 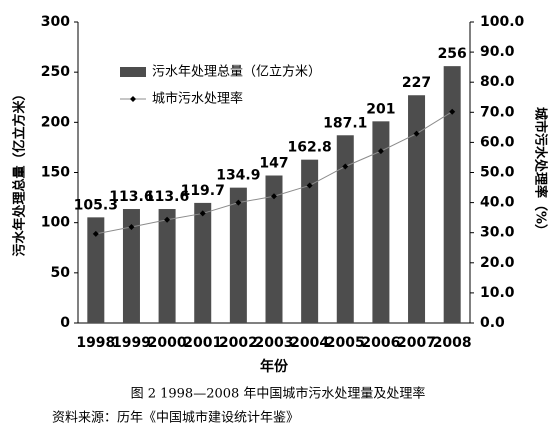 I want to click on data-label: 256, so click(x=452, y=54).